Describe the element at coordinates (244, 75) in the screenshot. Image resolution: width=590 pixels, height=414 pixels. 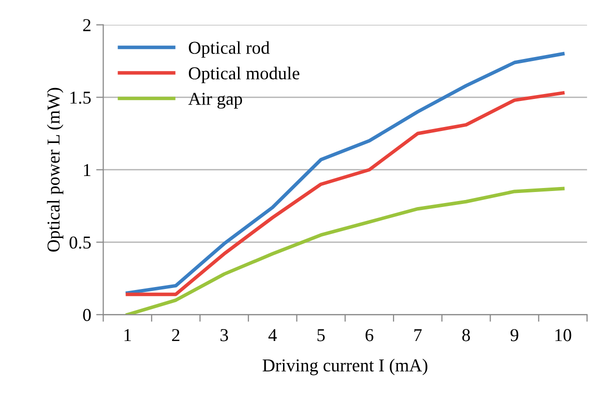
I see `legend-label: Optical module` at that location.